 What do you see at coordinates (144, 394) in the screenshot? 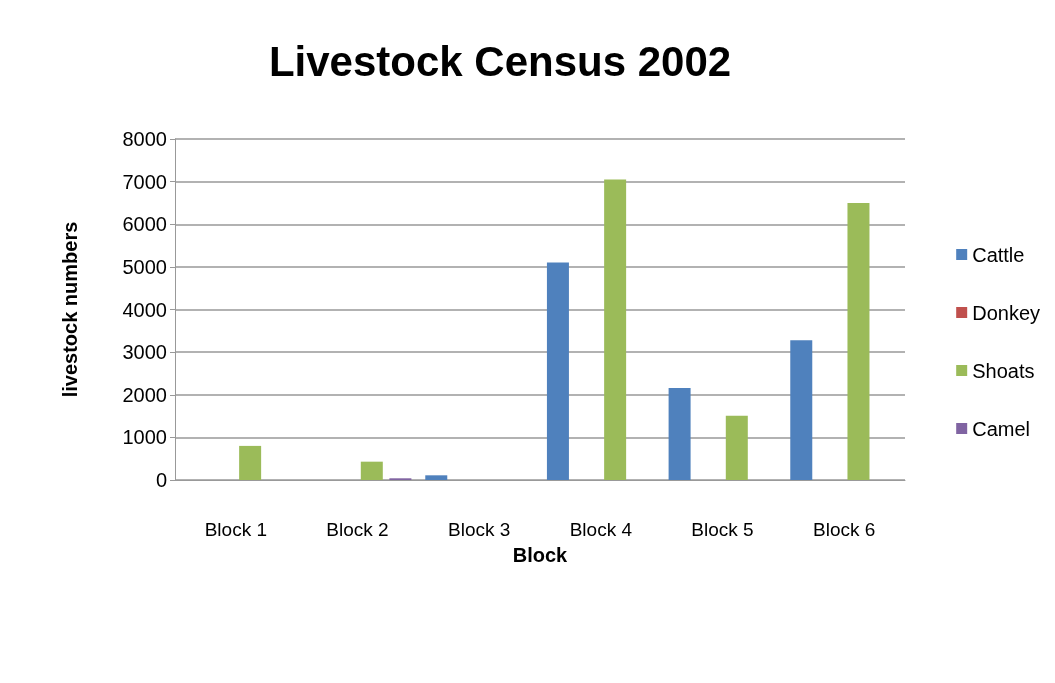
I see `y-tick-label: 2000` at bounding box center [144, 394].